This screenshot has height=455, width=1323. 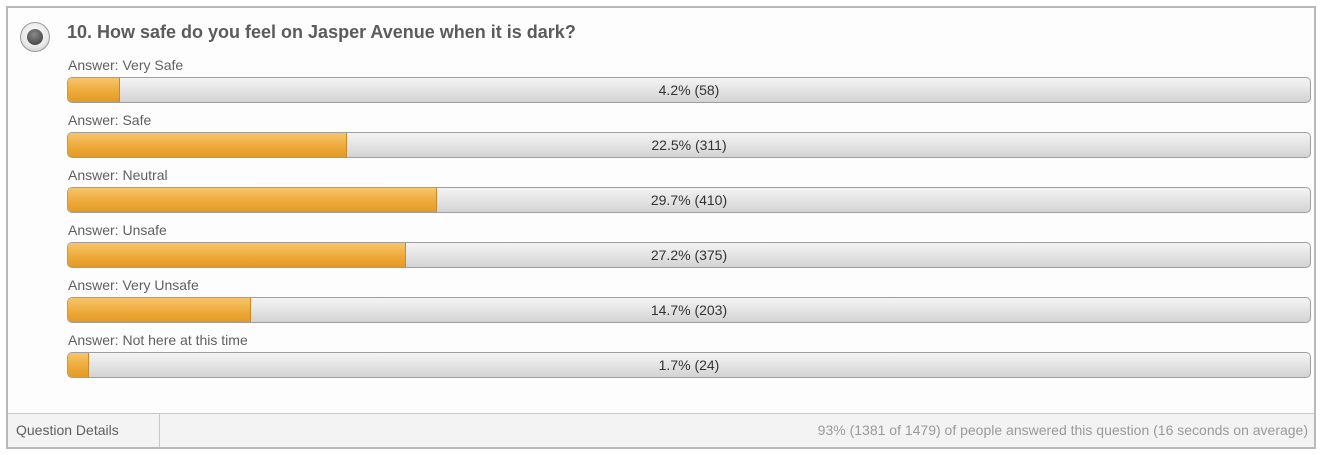 I want to click on result-bar: 29.7% (410), so click(x=689, y=200).